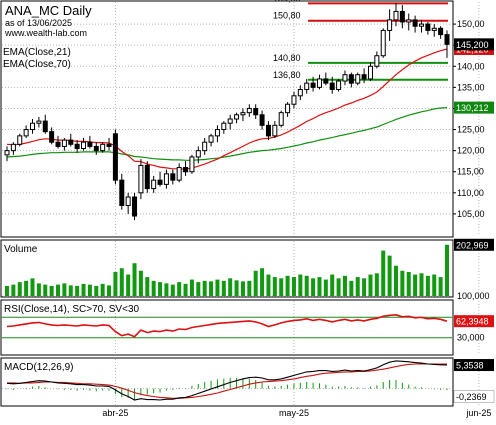  Describe the element at coordinates (472, 245) in the screenshot. I see `volume-value-label: 202,969` at that location.